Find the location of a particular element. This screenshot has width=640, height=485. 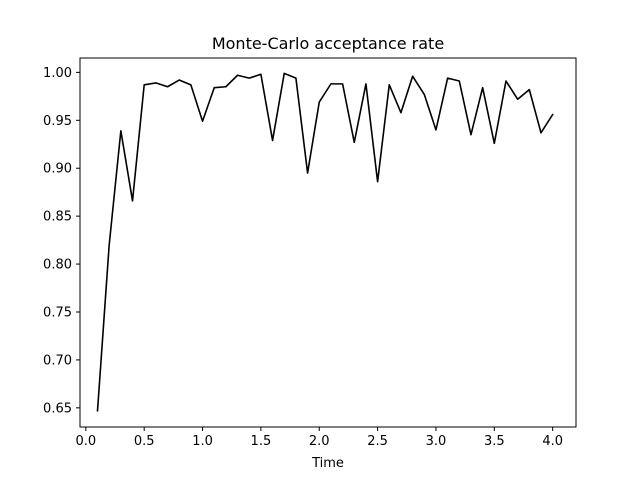

x-tick-label: 3.5 is located at coordinates (494, 441).